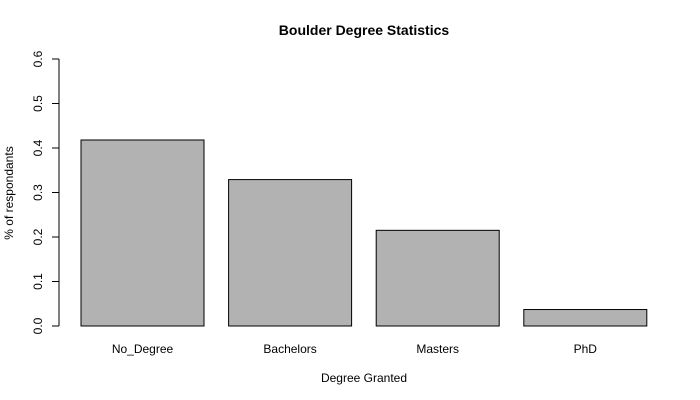  I want to click on y-tick-label: 0.5, so click(38, 103).